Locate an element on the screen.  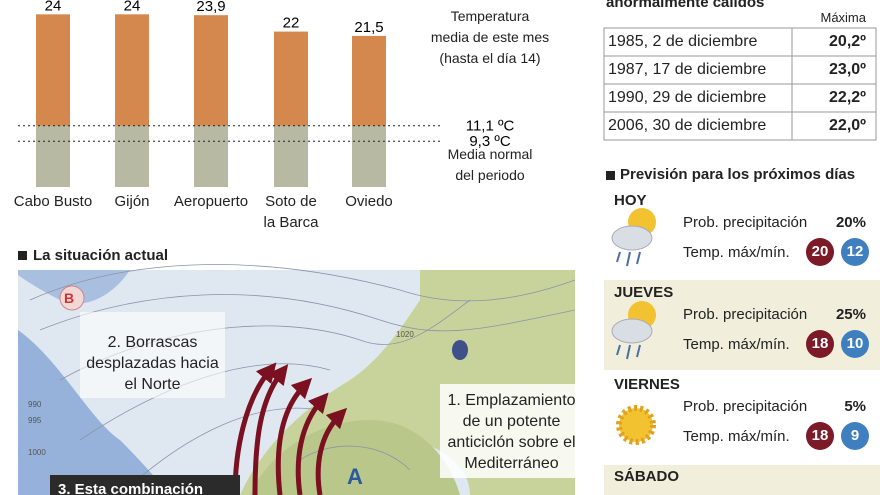
record-value: 20,2º is located at coordinates (847, 41).